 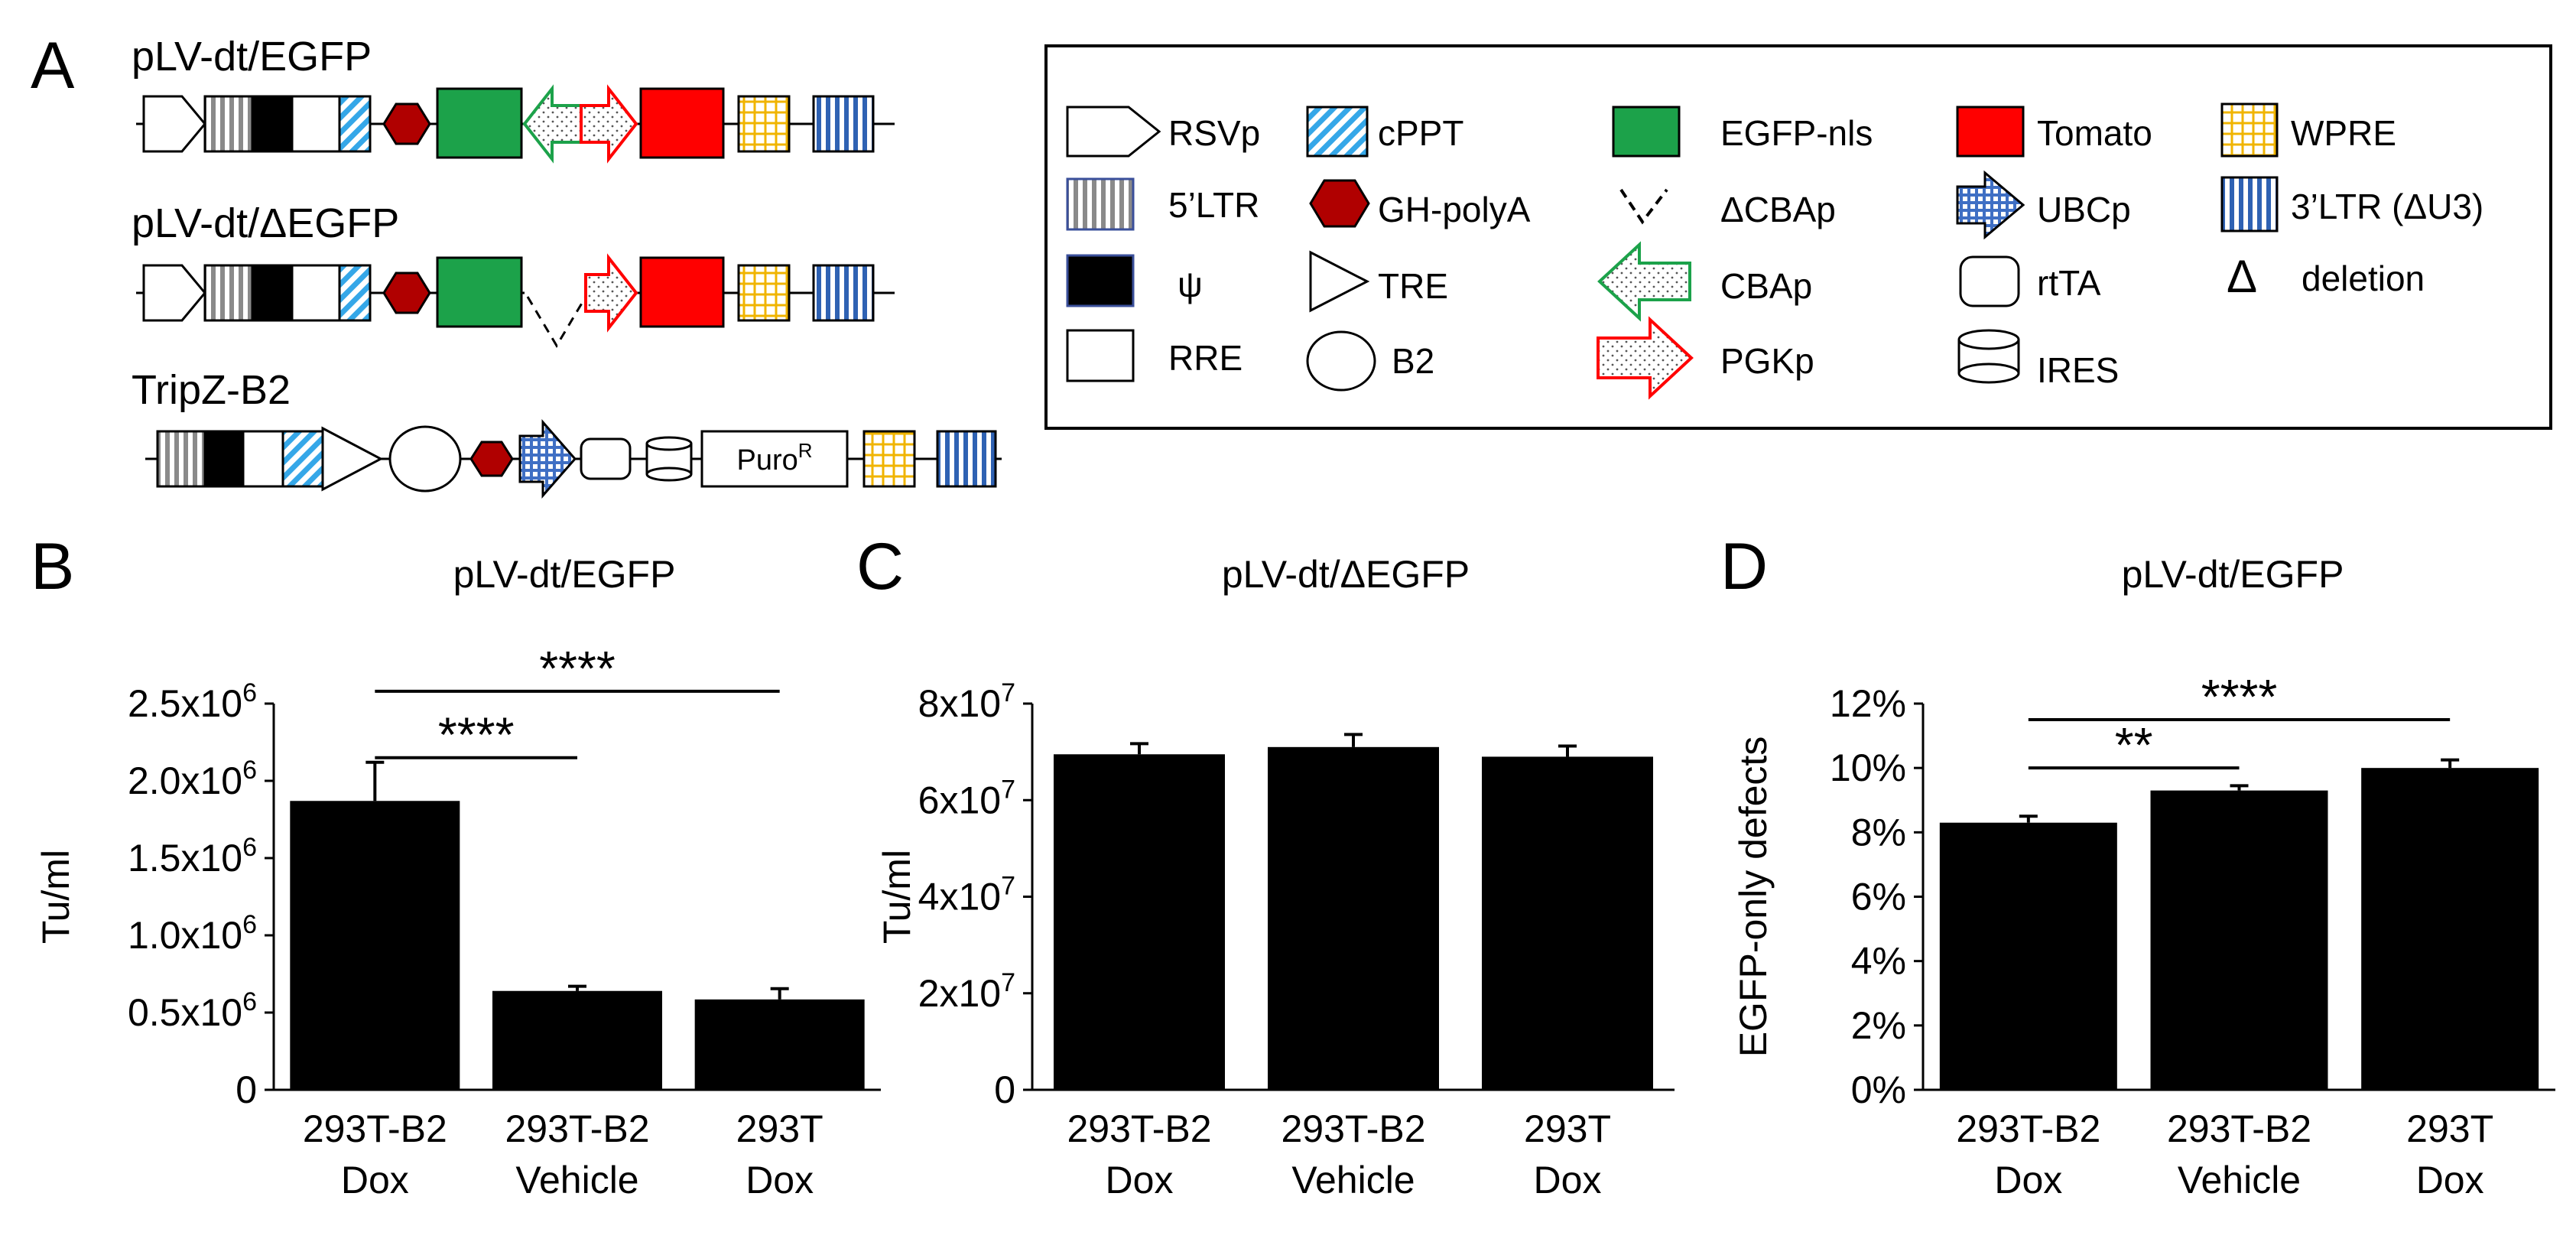 What do you see at coordinates (1705, 358) in the screenshot?
I see `legend-item-pgkp: PGKp` at bounding box center [1705, 358].